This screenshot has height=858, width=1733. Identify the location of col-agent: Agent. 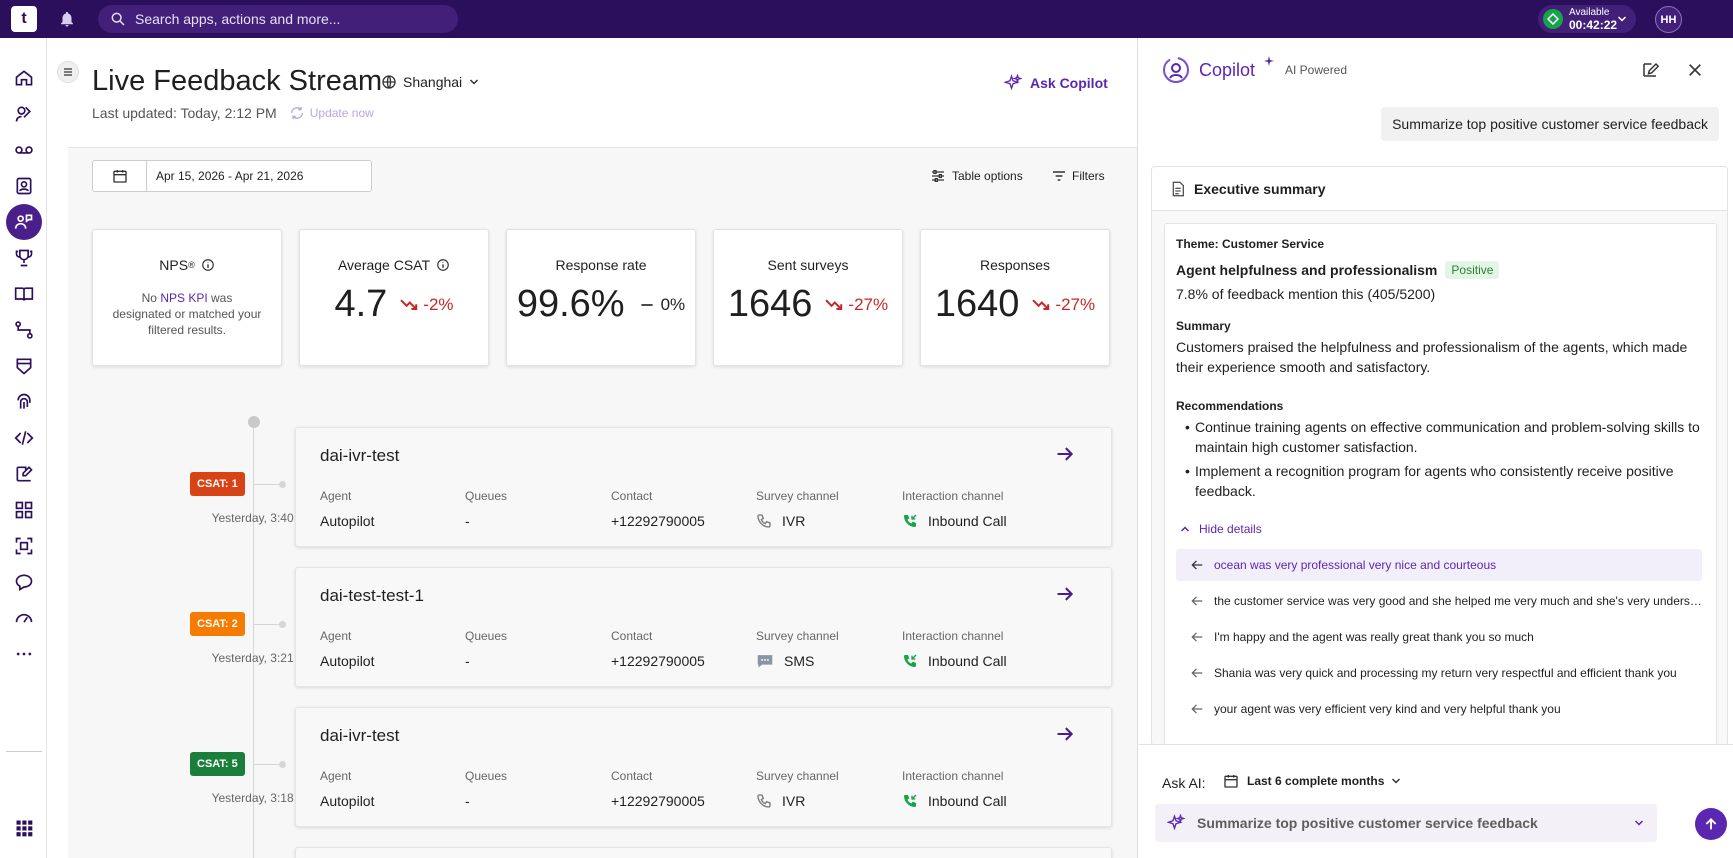
(336, 636).